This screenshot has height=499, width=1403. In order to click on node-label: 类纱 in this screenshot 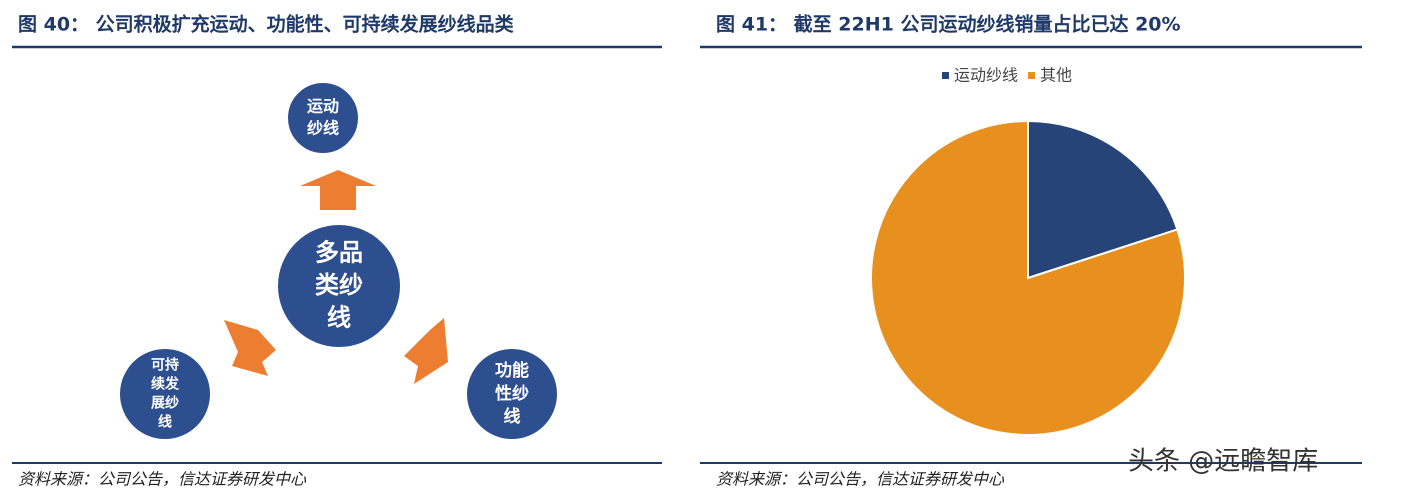, I will do `click(339, 285)`.